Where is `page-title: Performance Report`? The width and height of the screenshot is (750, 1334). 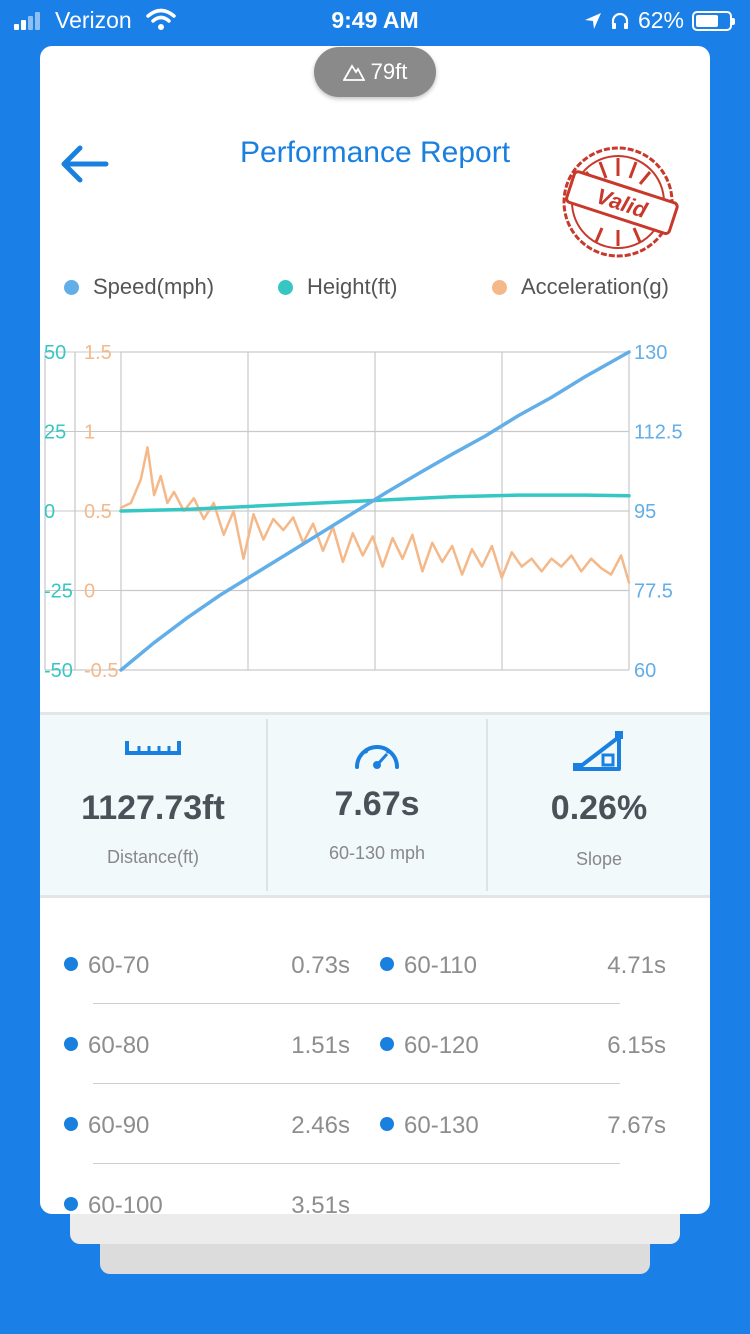 page-title: Performance Report is located at coordinates (375, 152).